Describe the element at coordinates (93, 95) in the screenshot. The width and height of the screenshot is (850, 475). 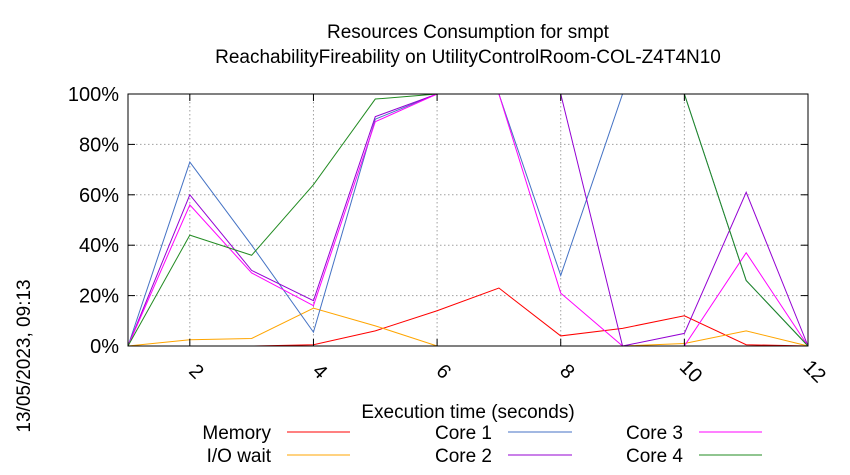
I see `y-tick-label: 100%` at that location.